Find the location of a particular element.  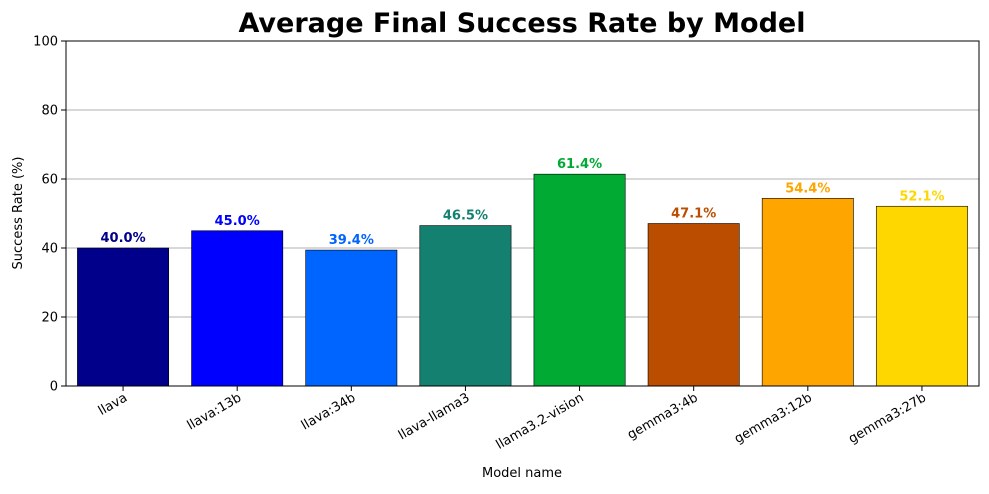

x-tick-label: llava:34b is located at coordinates (328, 411).